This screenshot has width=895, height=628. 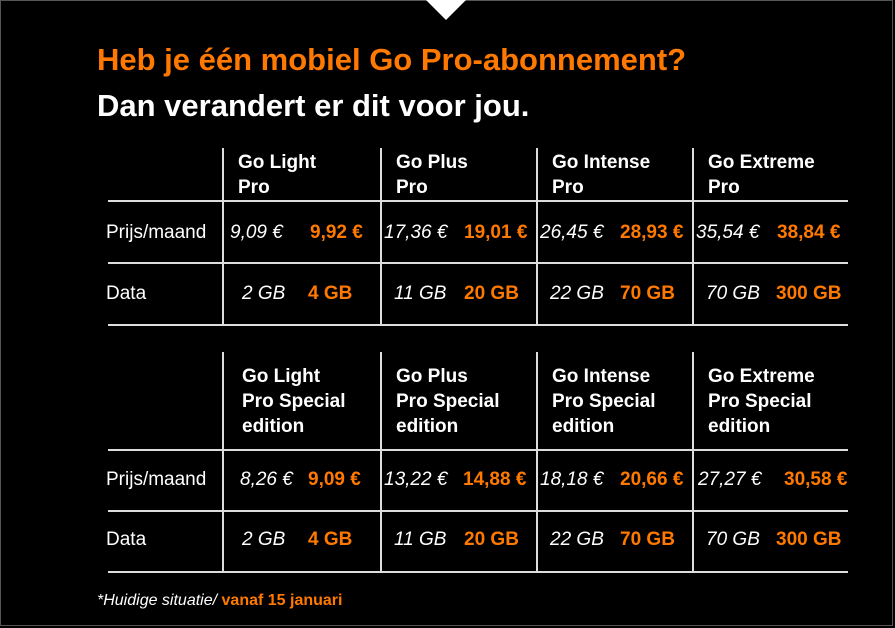 I want to click on new-value: 9,09 €, so click(x=334, y=479).